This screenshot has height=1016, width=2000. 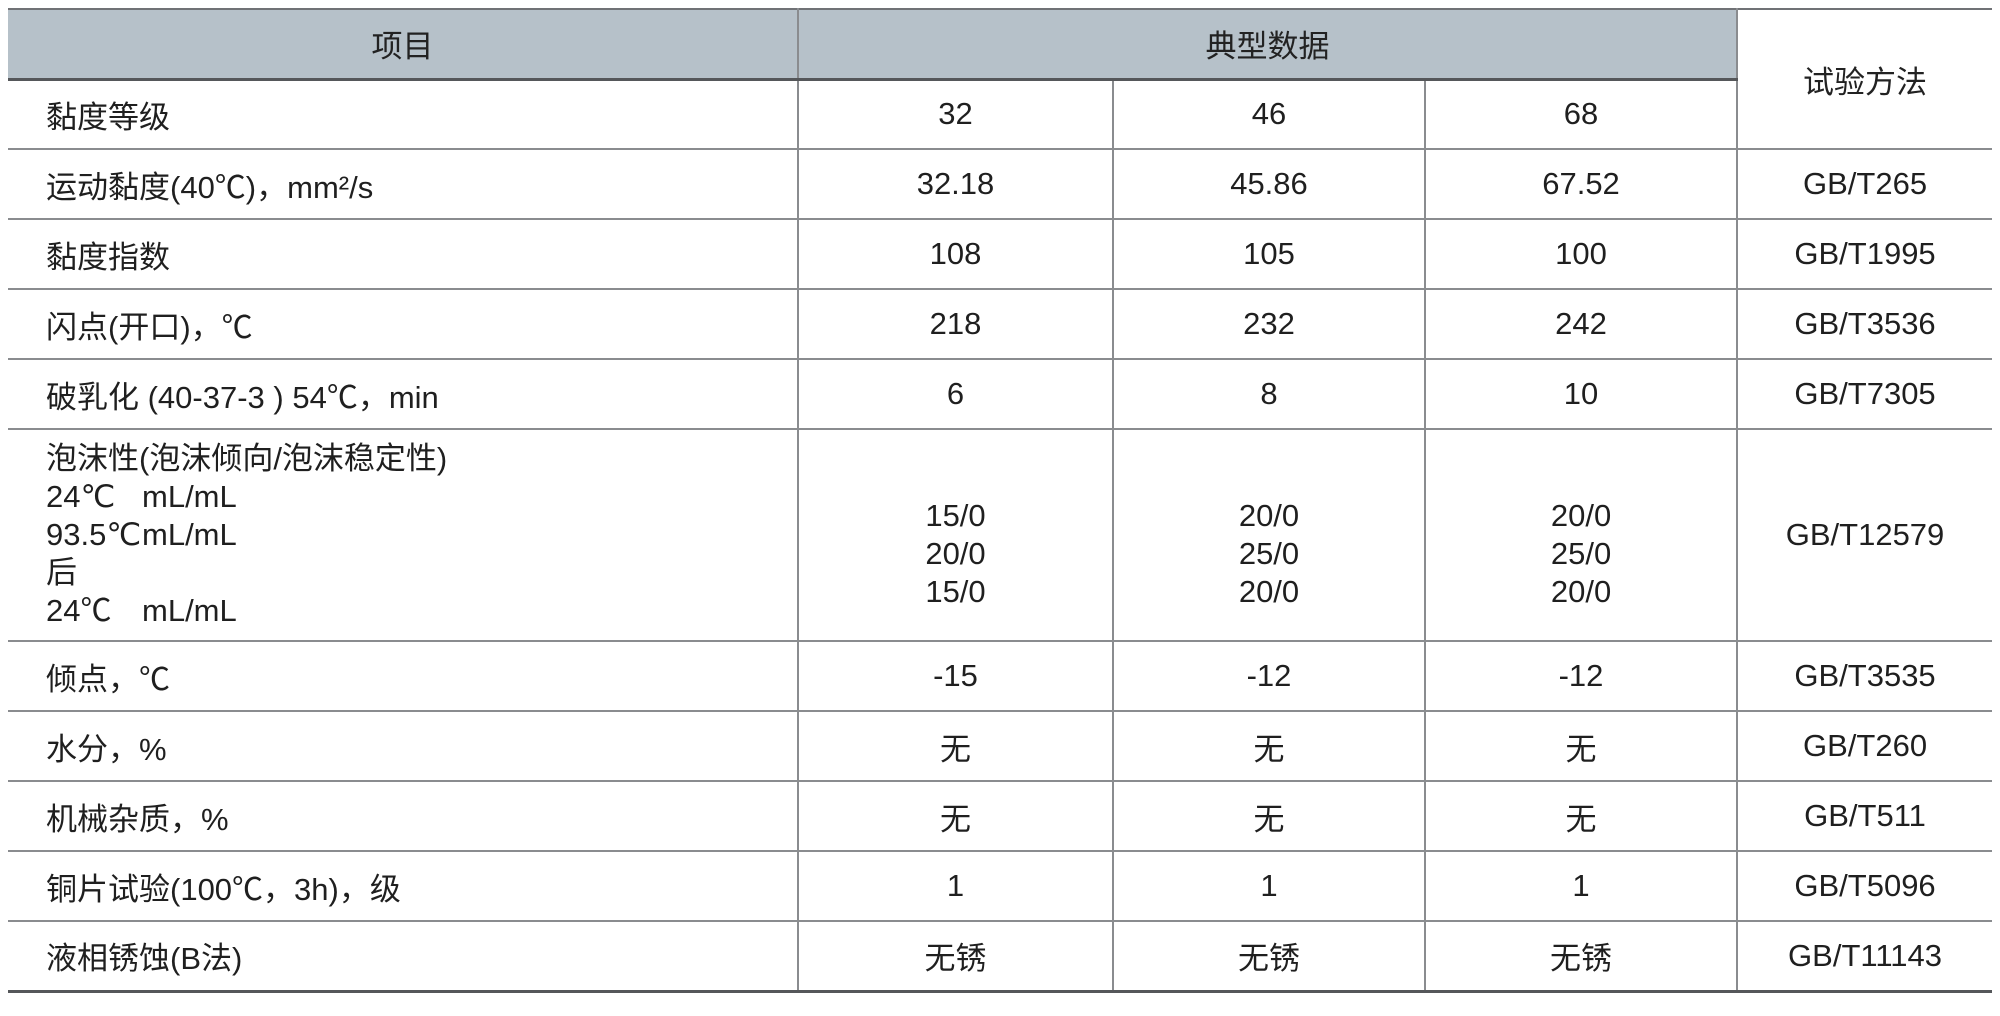 I want to click on table-row: 机械杂质，% 无 无 无 GB/T511, so click(x=1000, y=816).